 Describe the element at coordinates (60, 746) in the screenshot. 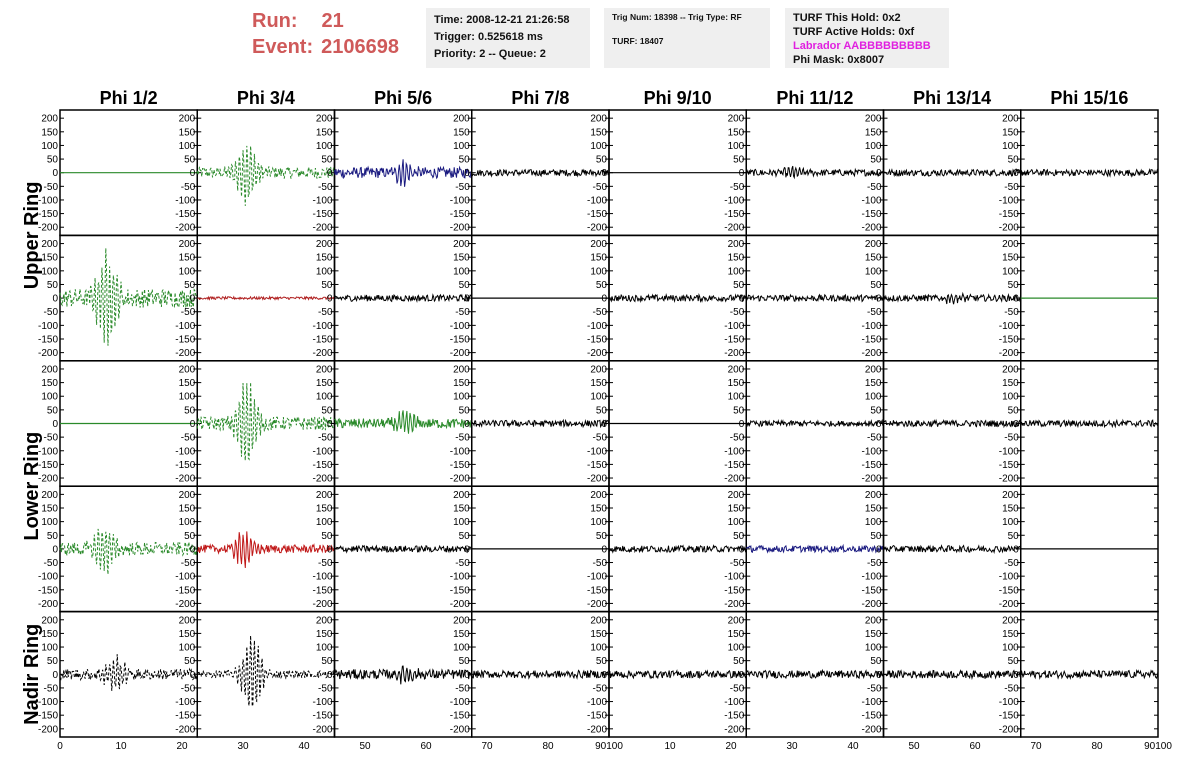

I see `x-tick-label: 0` at that location.